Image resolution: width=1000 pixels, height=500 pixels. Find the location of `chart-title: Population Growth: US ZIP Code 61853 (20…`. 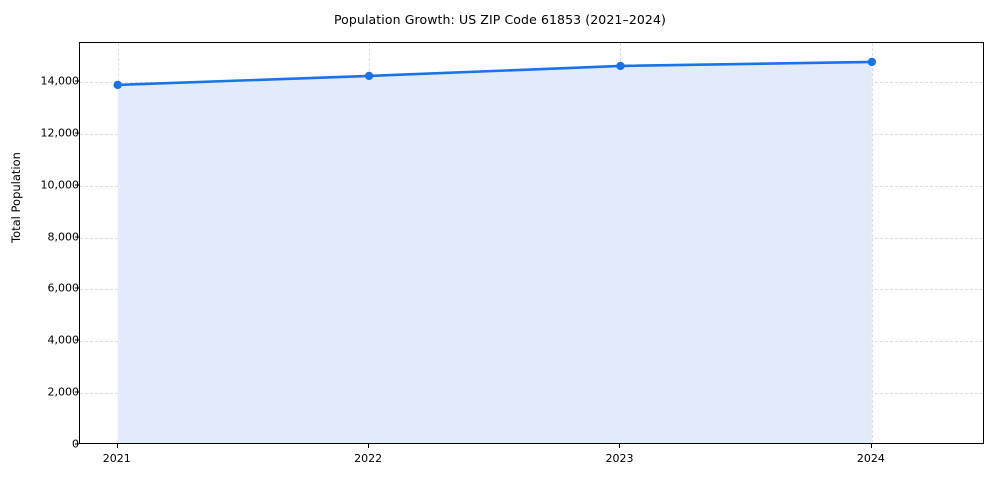

chart-title: Population Growth: US ZIP Code 61853 (20… is located at coordinates (500, 19).